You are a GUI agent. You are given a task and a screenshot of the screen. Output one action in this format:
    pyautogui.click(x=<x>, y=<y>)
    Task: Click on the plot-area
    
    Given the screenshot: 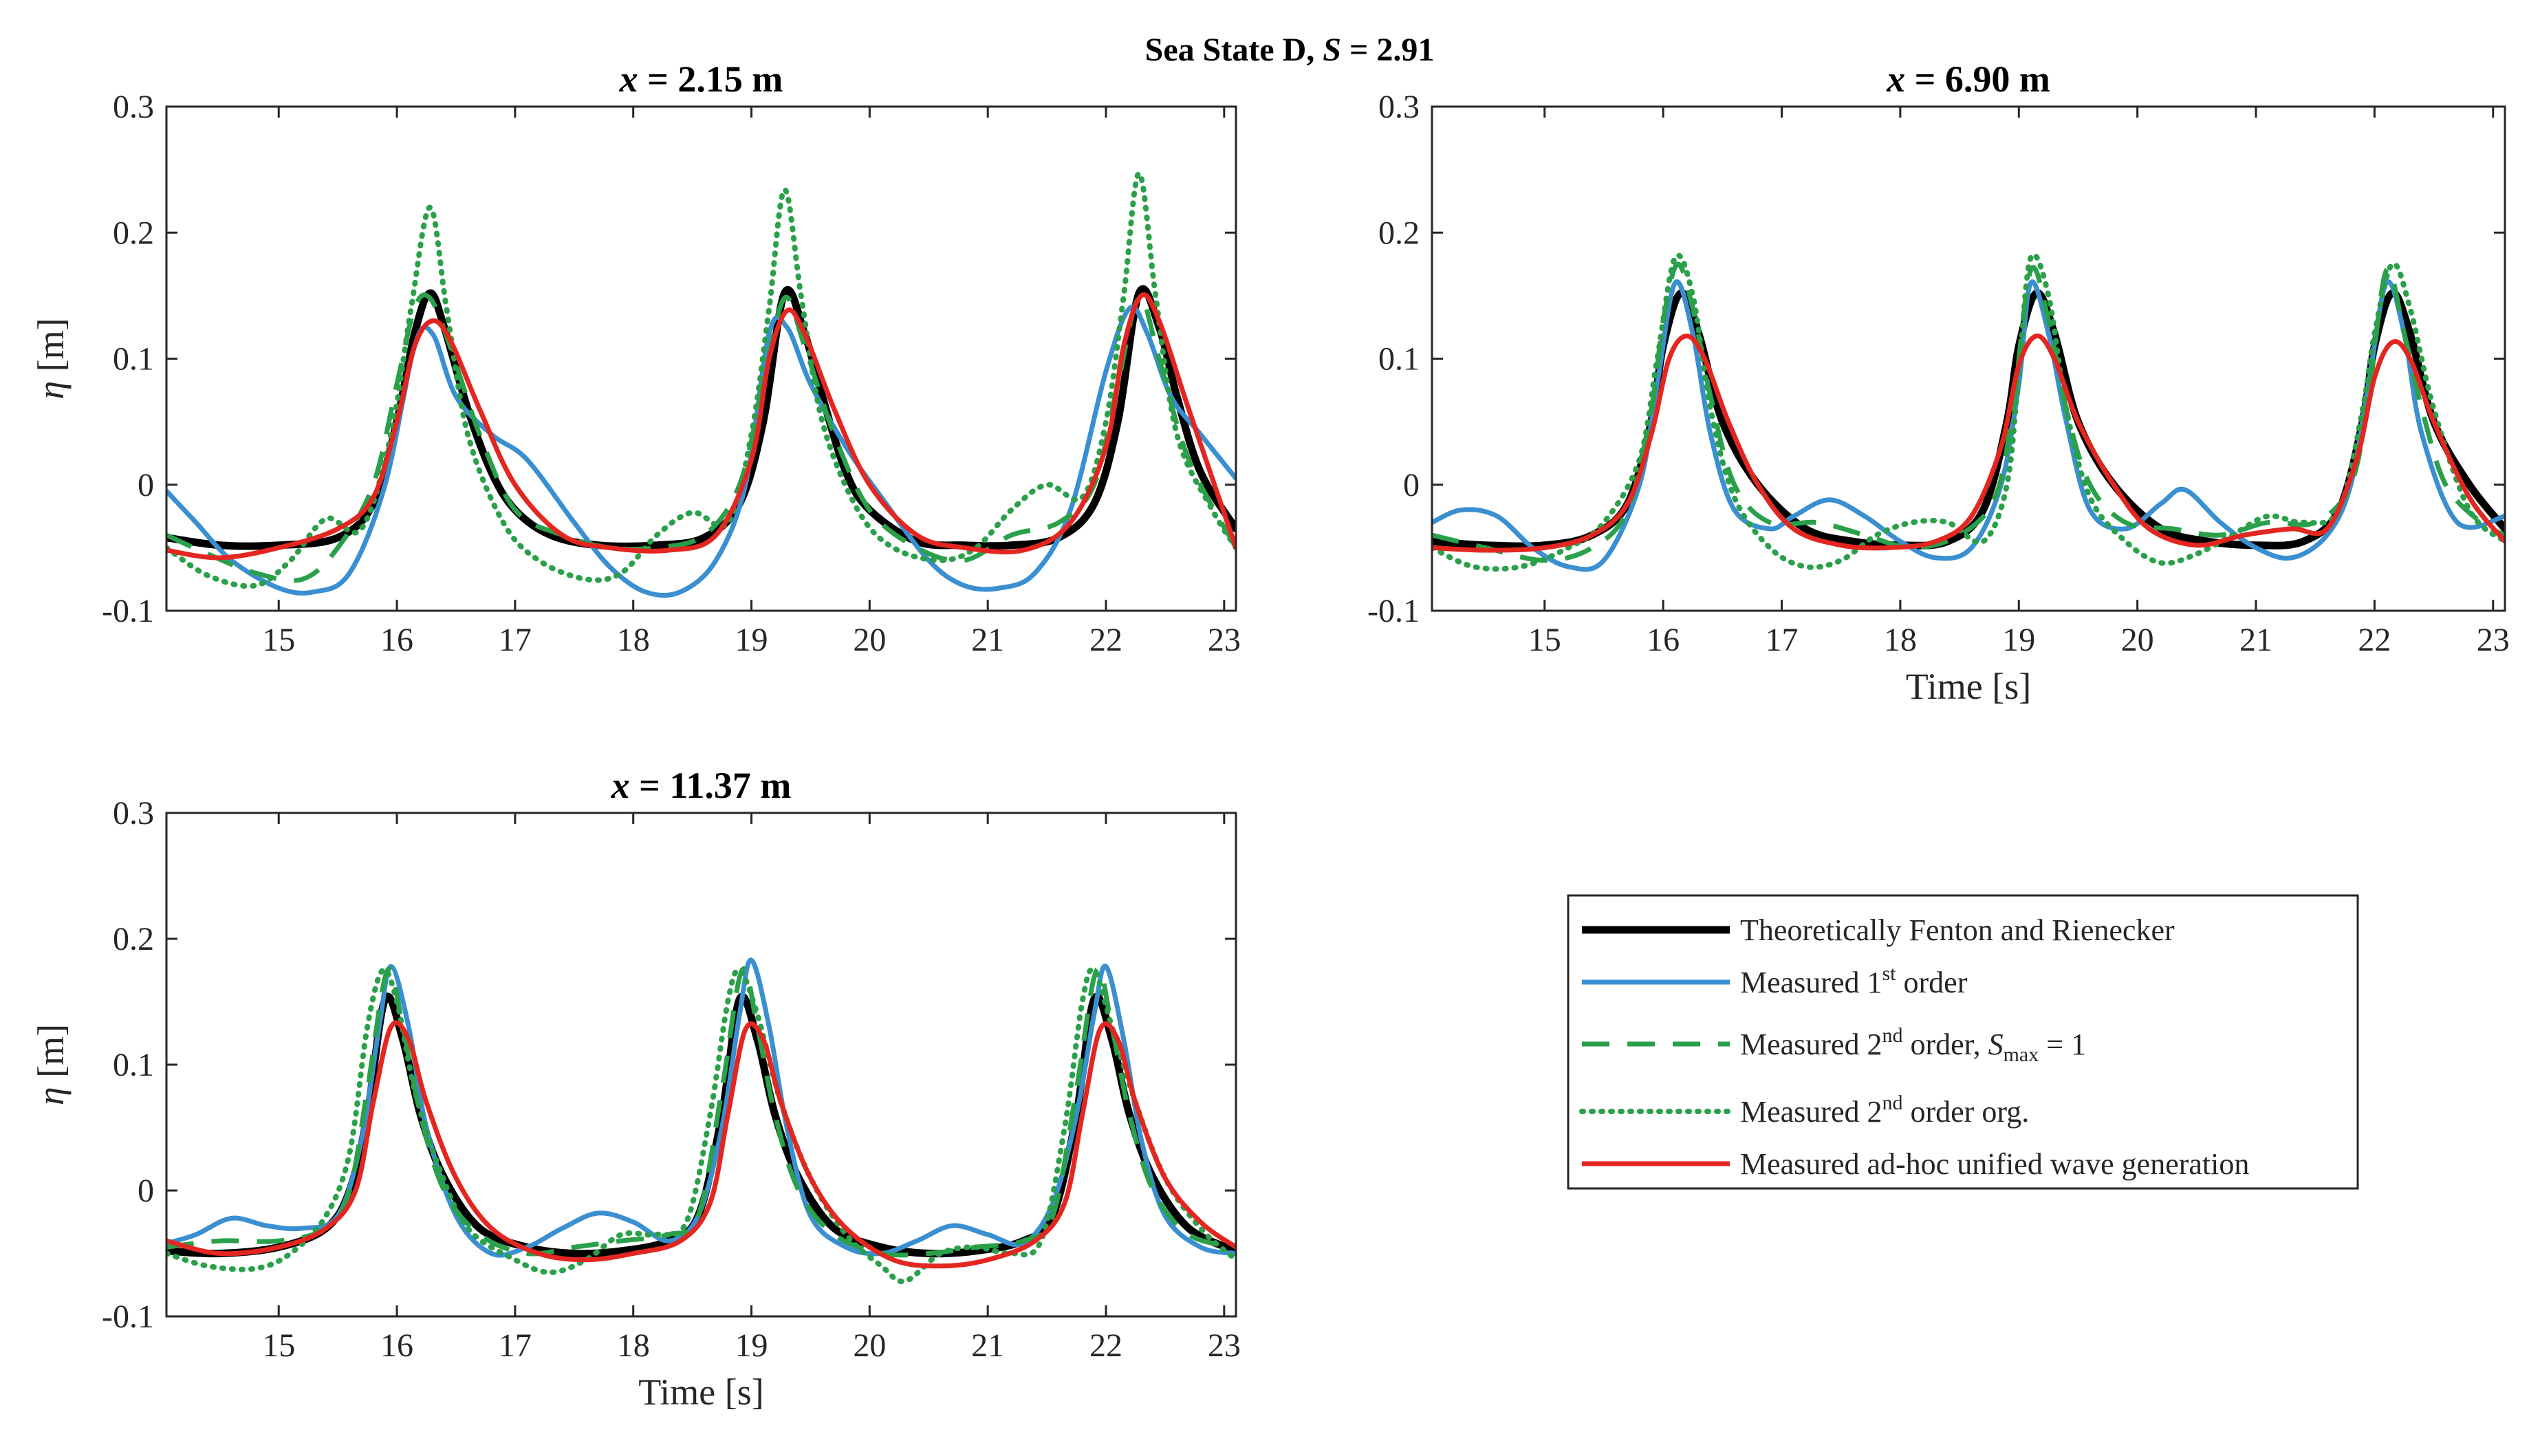 What is the action you would take?
    pyautogui.click(x=701, y=1064)
    